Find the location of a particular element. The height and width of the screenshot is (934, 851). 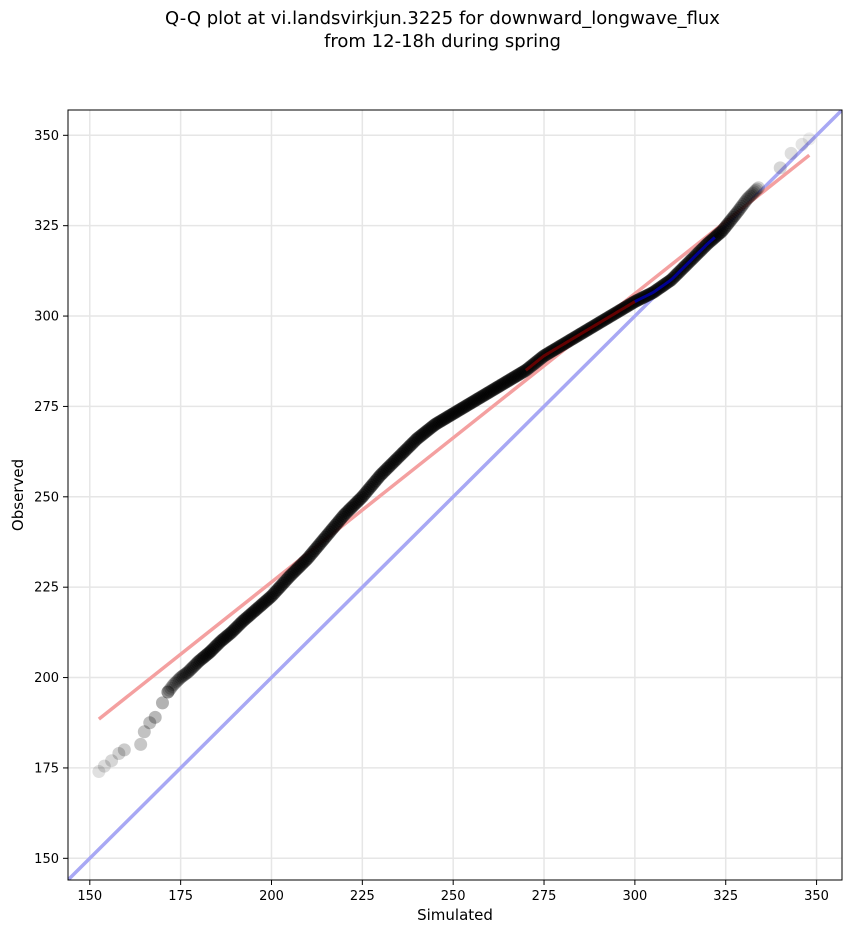

y-tick-label: 275 is located at coordinates (46, 407).